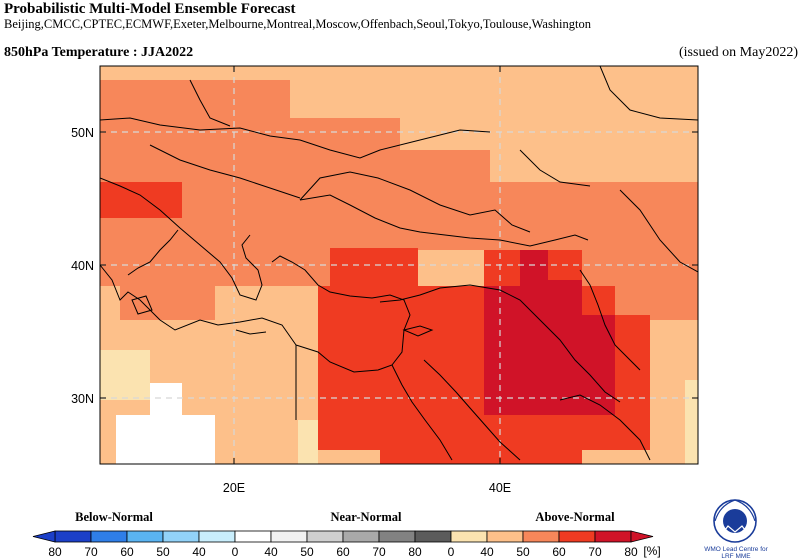 Image resolution: width=800 pixels, height=560 pixels. I want to click on lon-label-20e: 20E, so click(234, 488).